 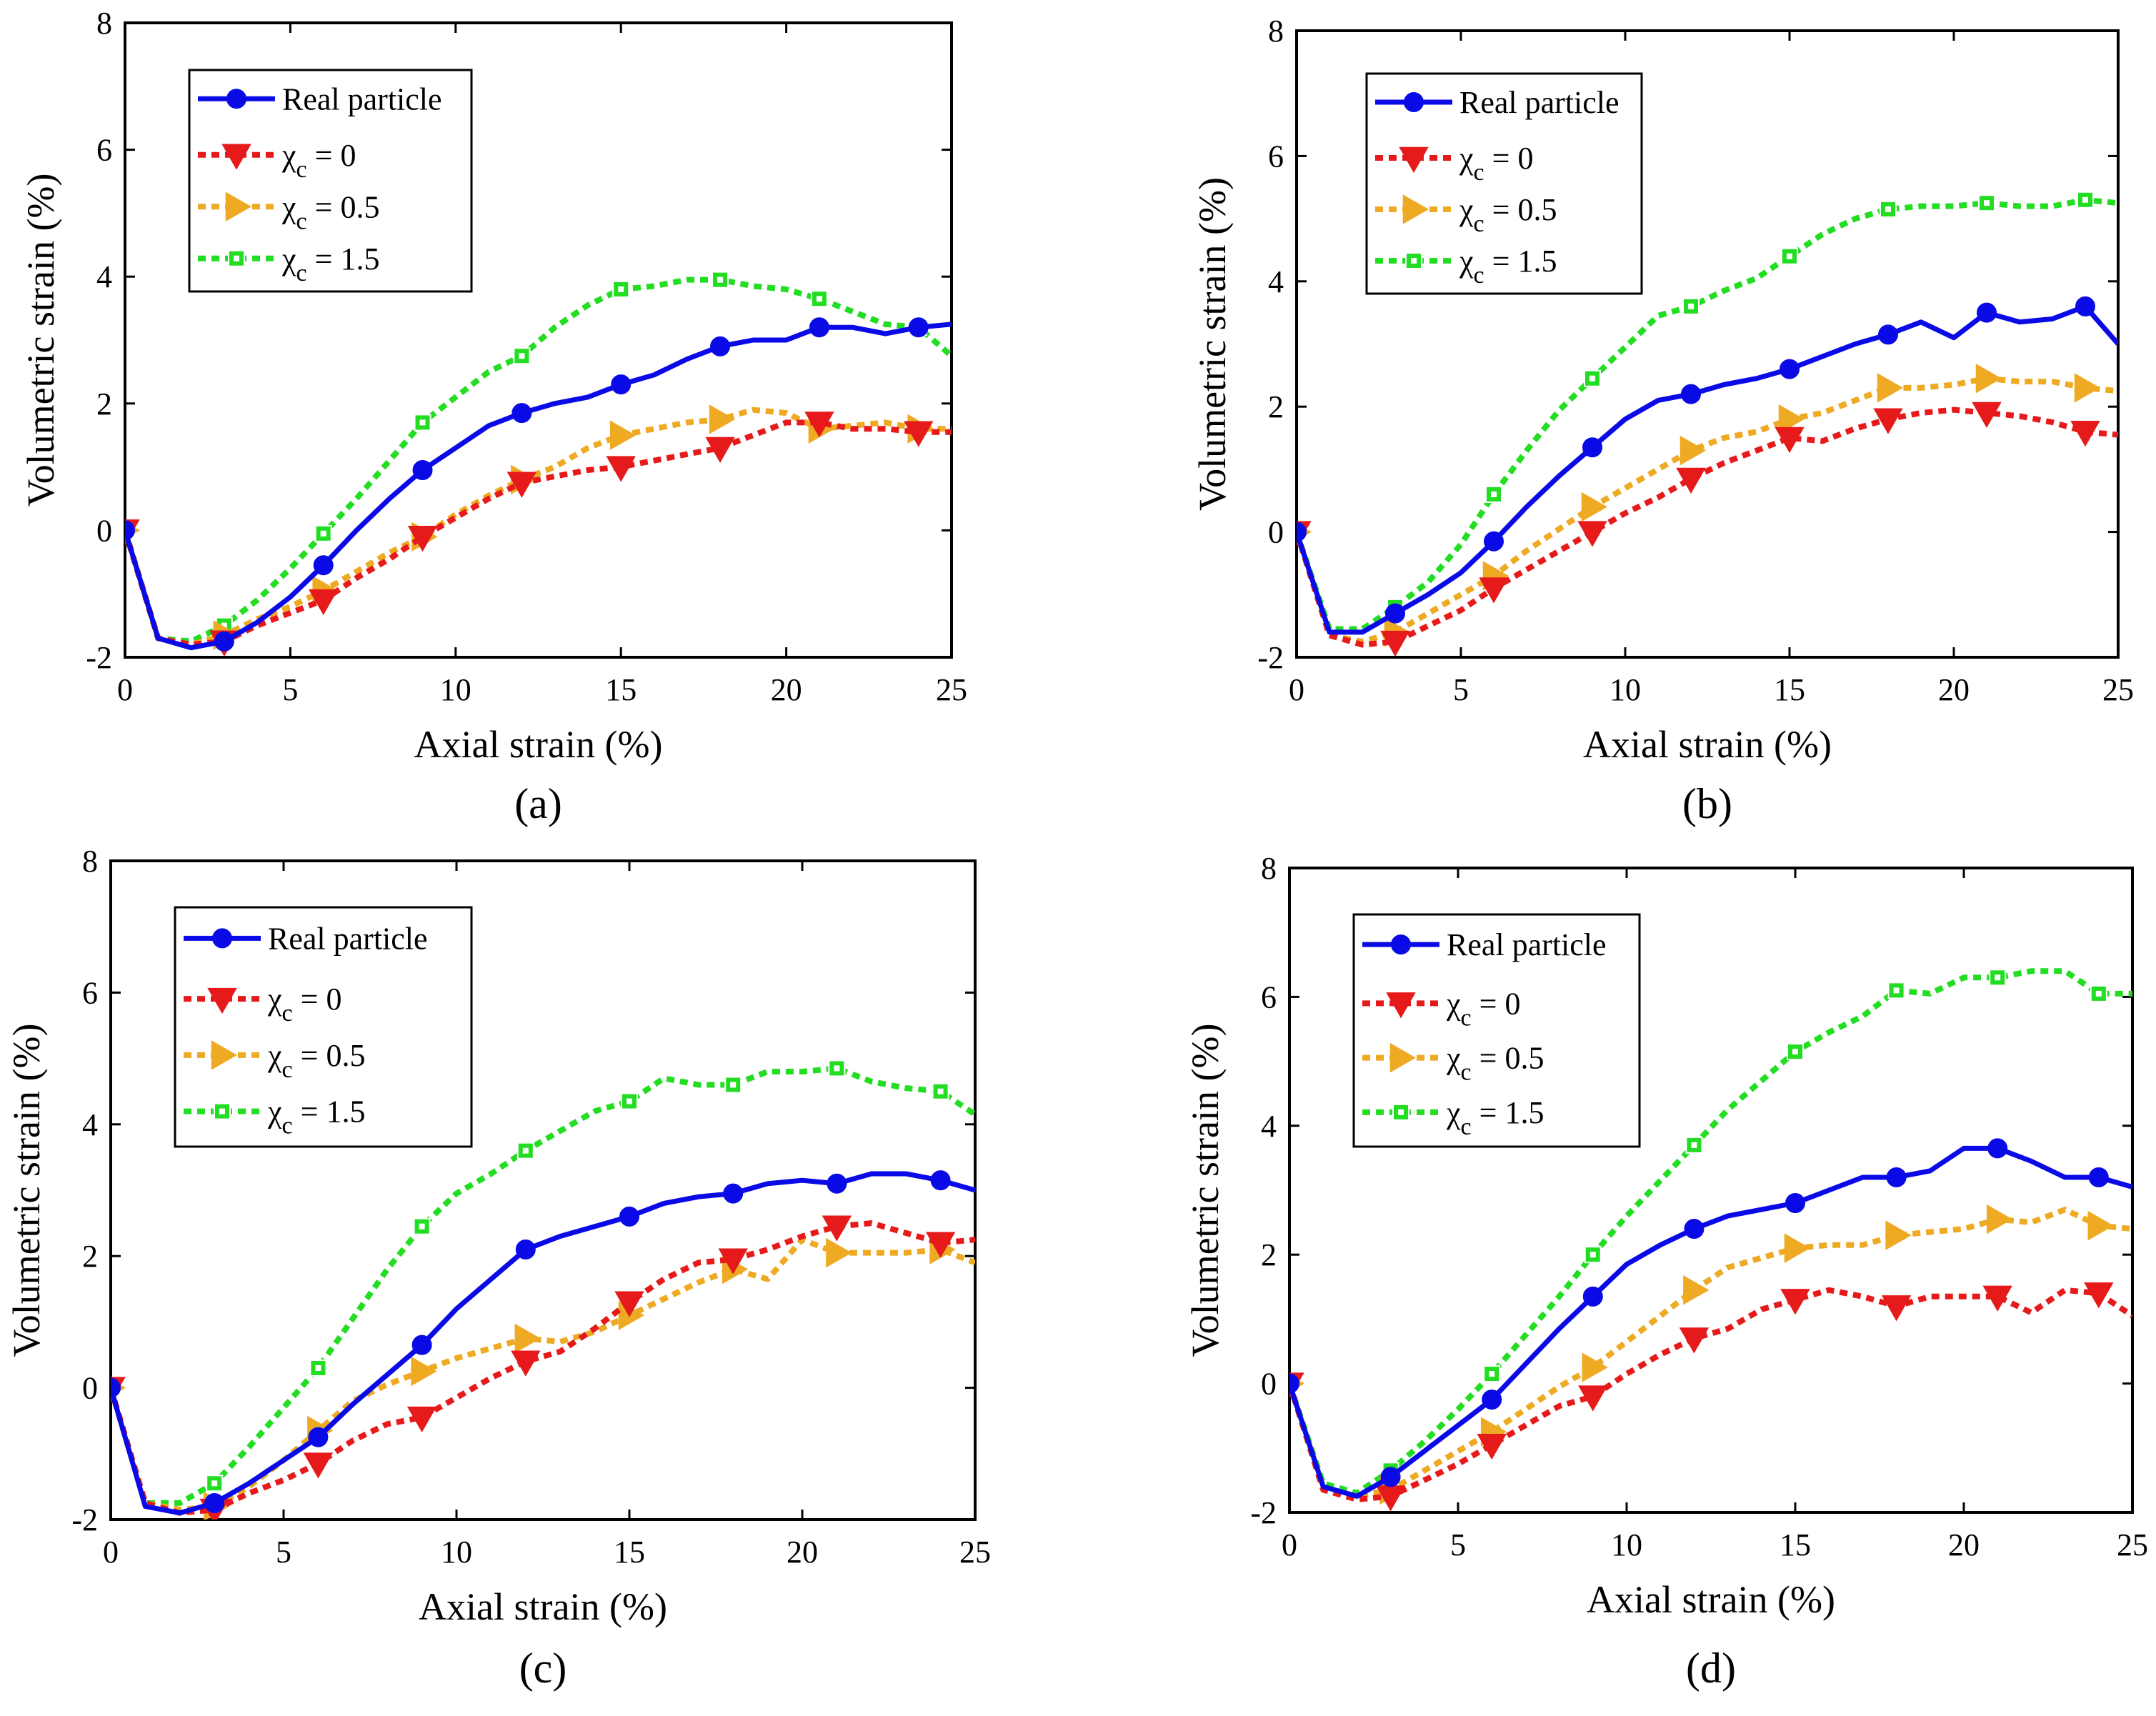 I want to click on legend-label-chi05: χc = 0.5, so click(x=1508, y=214).